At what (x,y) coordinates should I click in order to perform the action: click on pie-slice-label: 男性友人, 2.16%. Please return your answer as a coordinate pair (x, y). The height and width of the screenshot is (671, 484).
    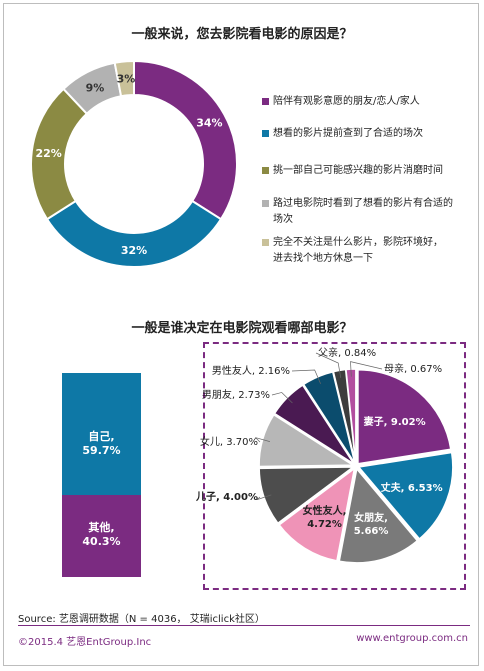
    Looking at the image, I should click on (251, 370).